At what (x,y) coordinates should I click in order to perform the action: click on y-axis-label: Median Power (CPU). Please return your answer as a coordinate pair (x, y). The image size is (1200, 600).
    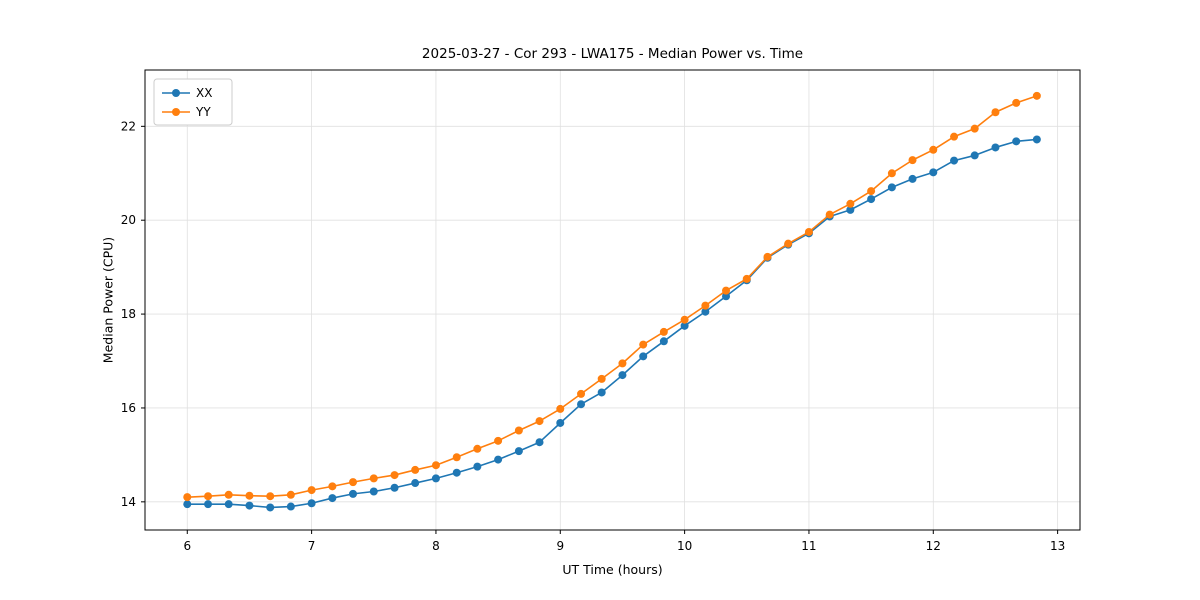
    Looking at the image, I should click on (108, 300).